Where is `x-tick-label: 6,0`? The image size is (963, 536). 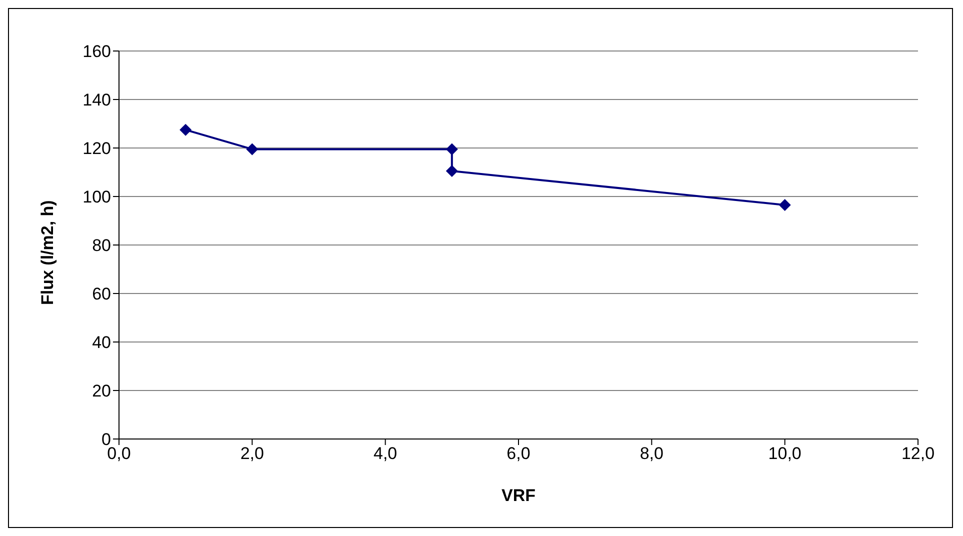 x-tick-label: 6,0 is located at coordinates (518, 454).